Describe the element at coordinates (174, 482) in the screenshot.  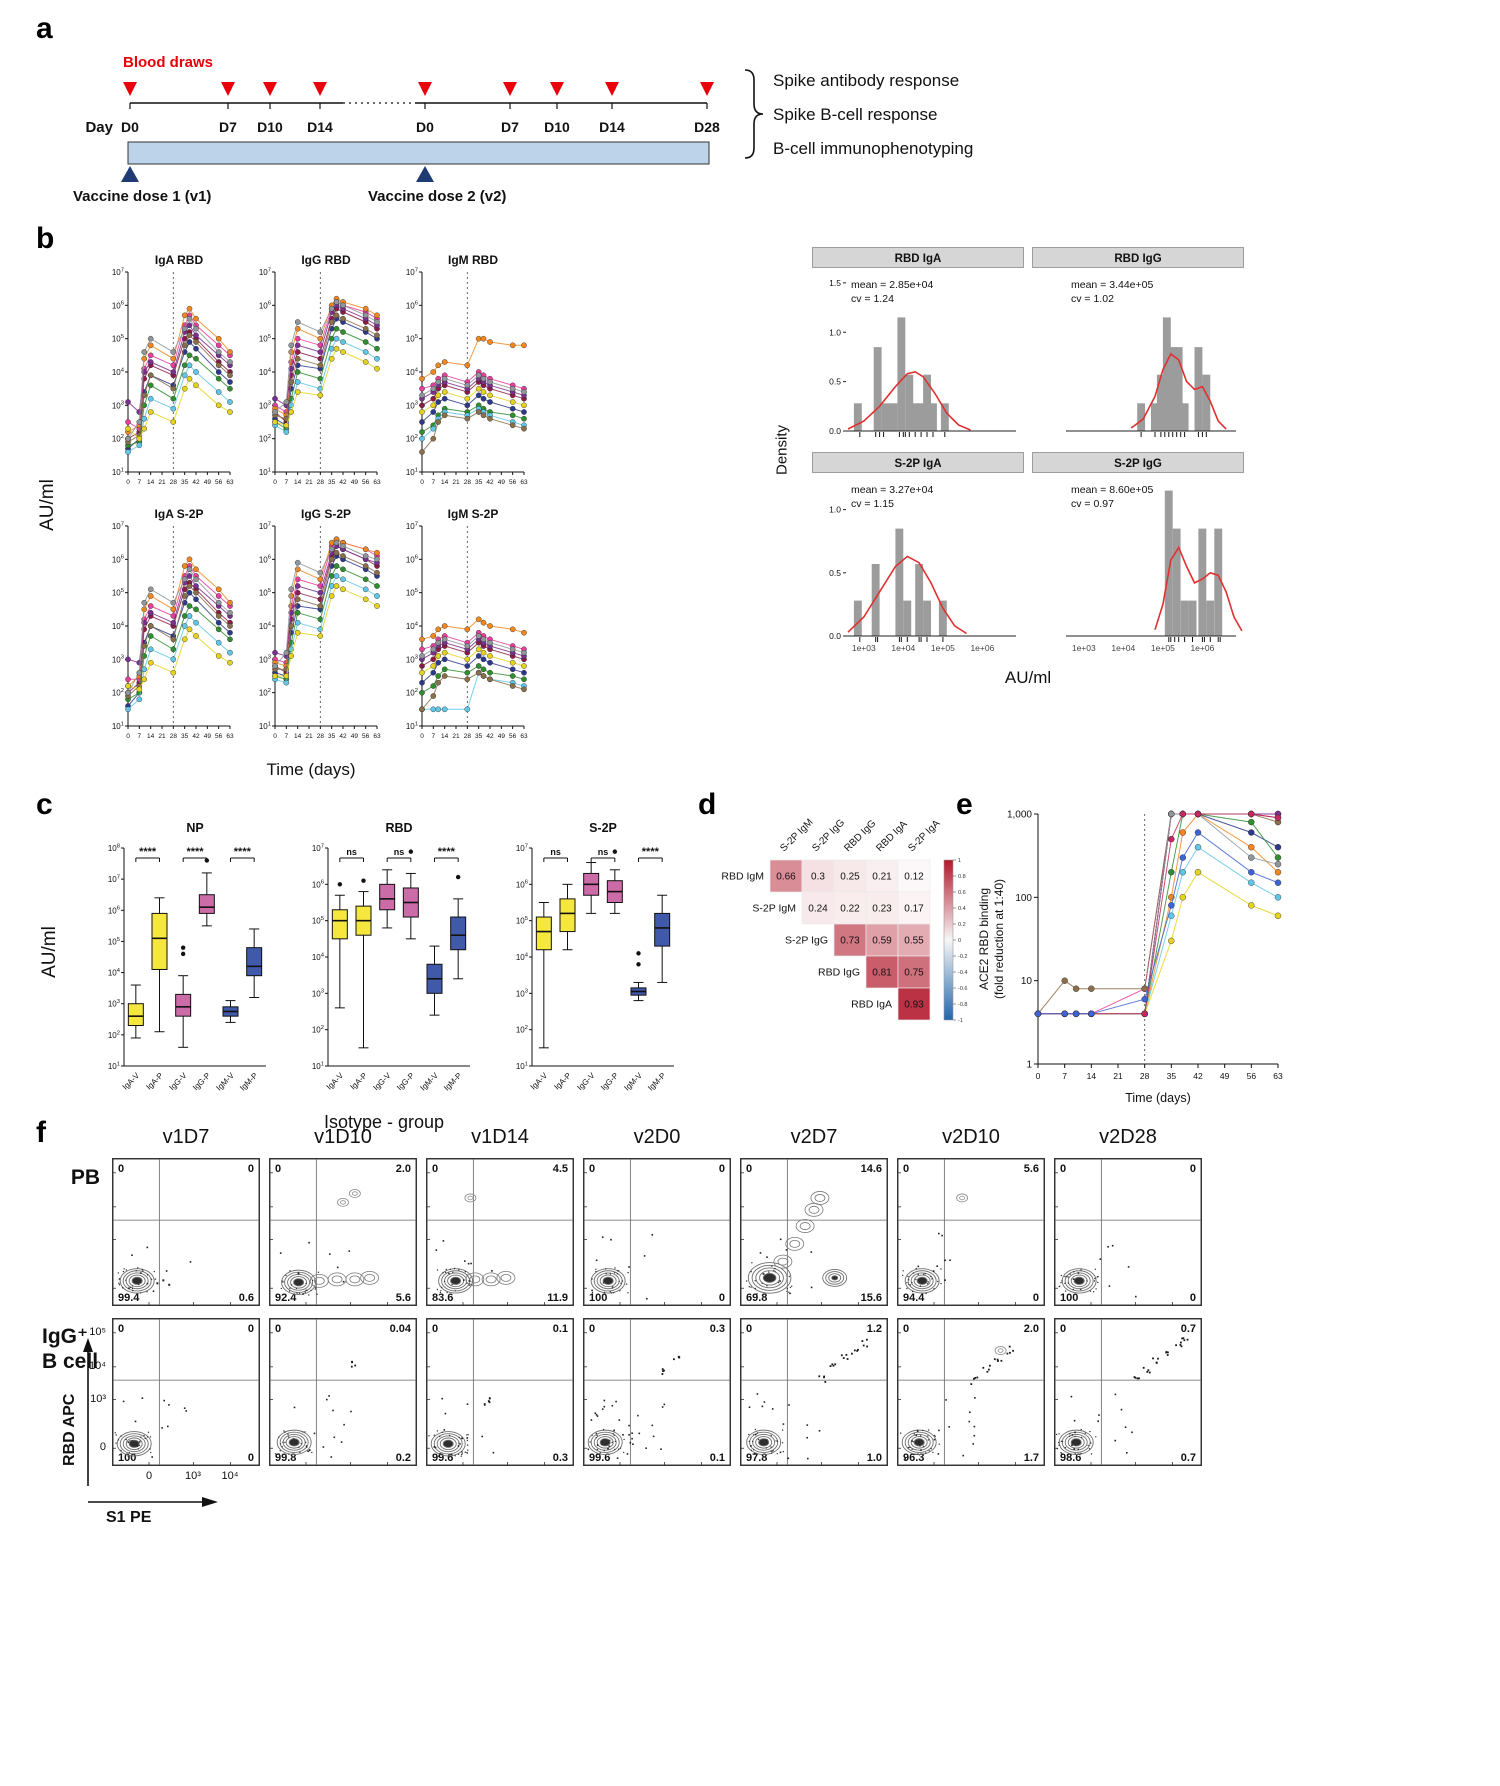
I see `svg-text: 28` at that location.